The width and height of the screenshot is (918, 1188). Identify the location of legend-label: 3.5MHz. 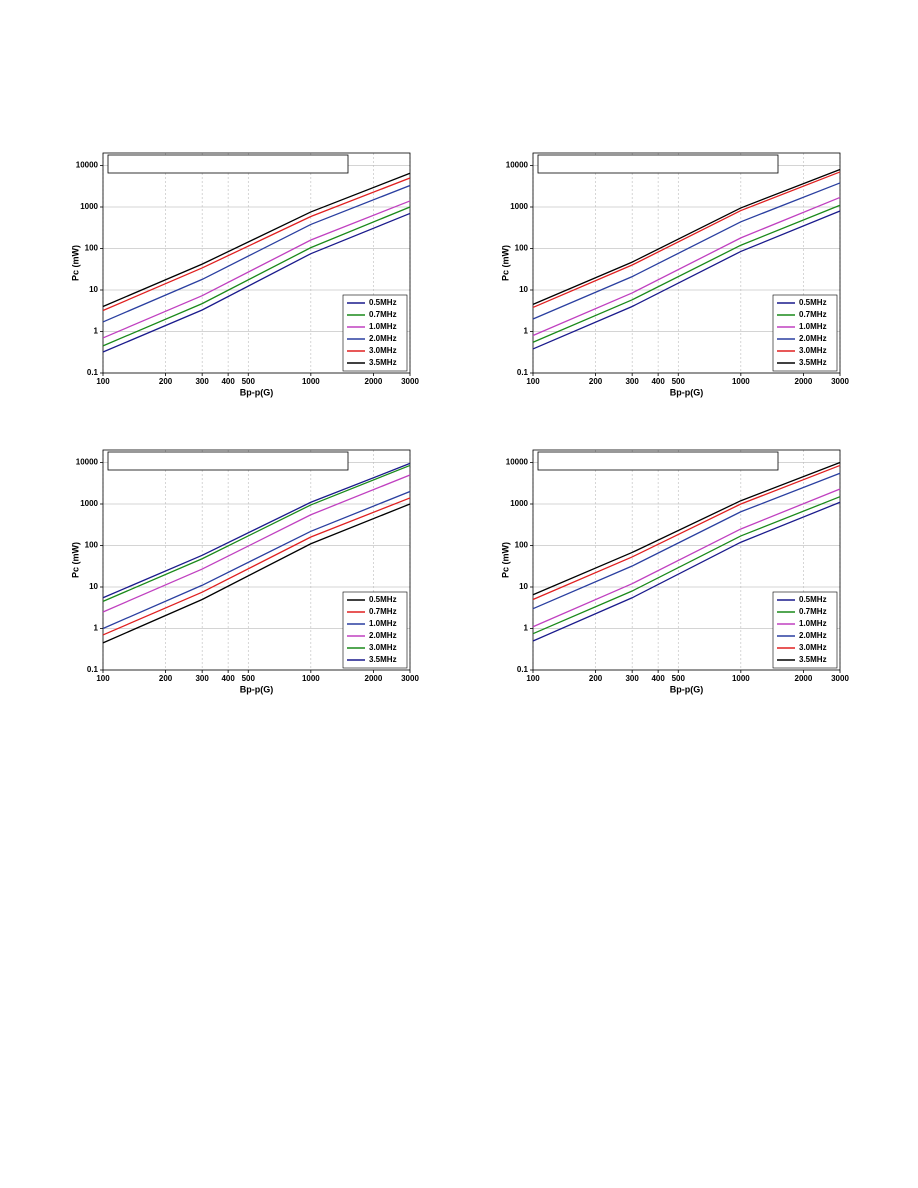
(383, 362).